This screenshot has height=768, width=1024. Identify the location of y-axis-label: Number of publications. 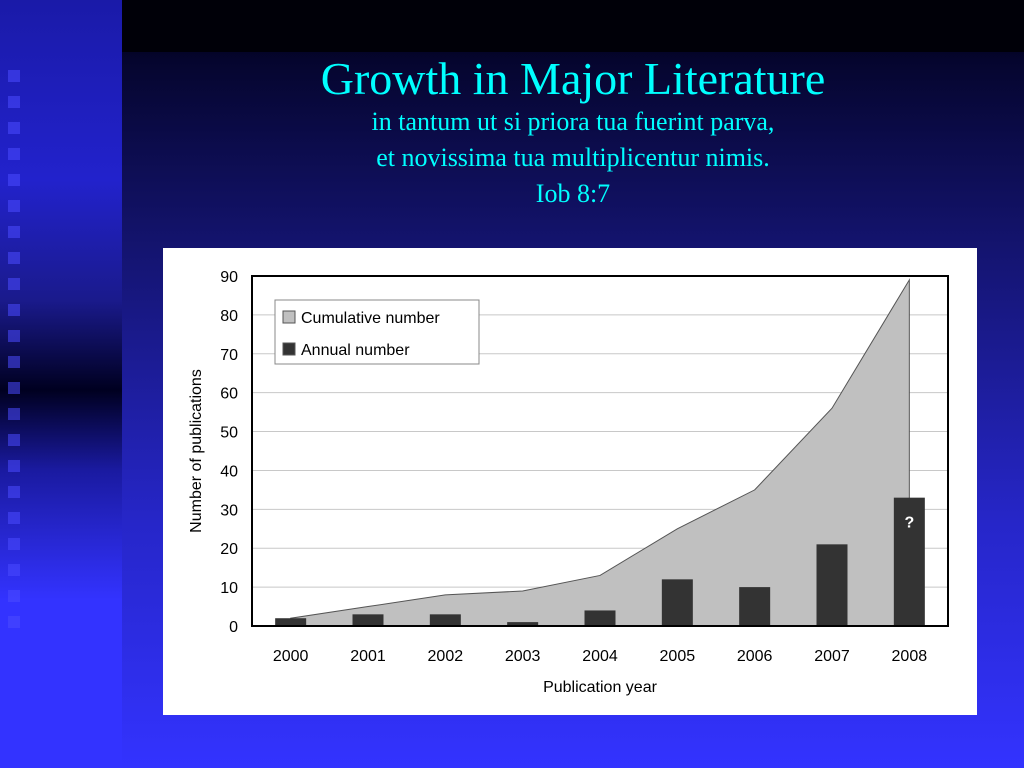
(196, 451).